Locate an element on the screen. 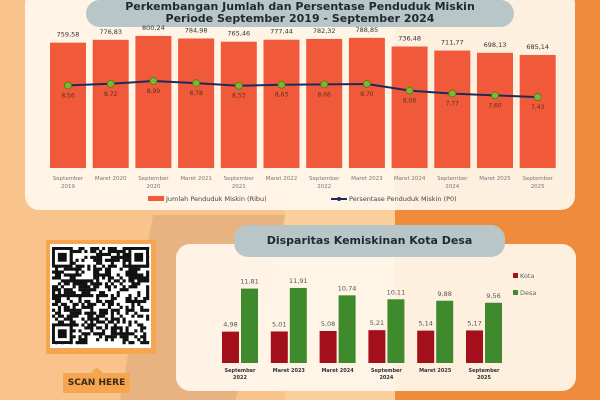  bar-value-label: 788,85 is located at coordinates (367, 30).